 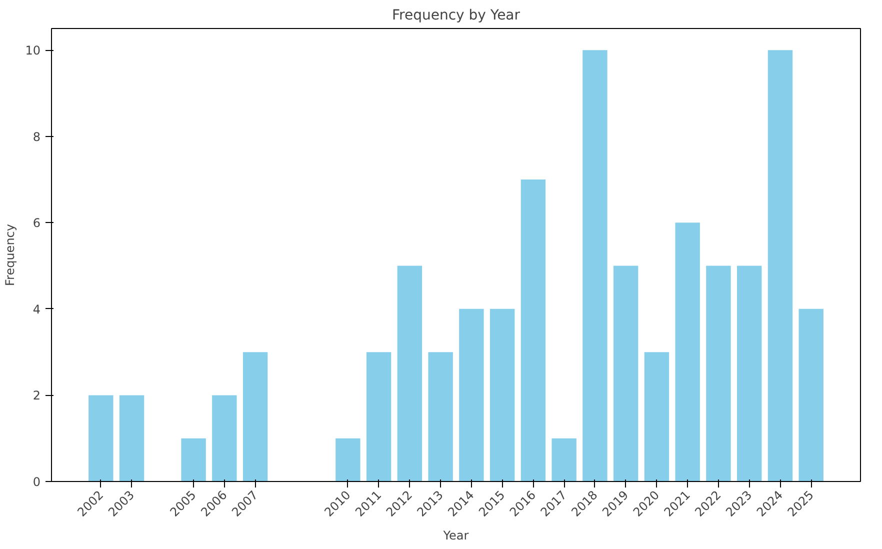 I want to click on y-tick-label: 6, so click(x=36, y=223).